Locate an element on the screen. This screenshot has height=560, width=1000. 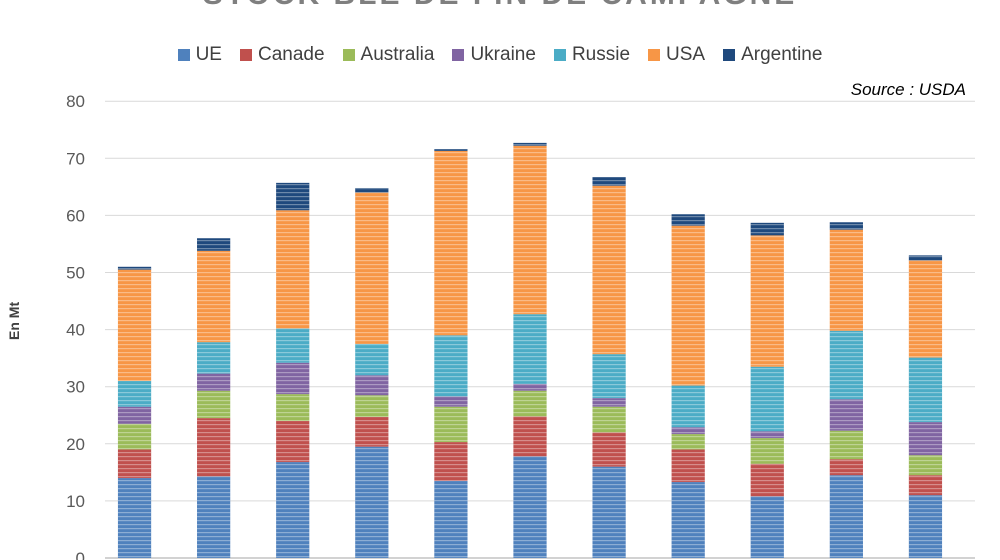
y-tick-label: 70 is located at coordinates (75, 158).